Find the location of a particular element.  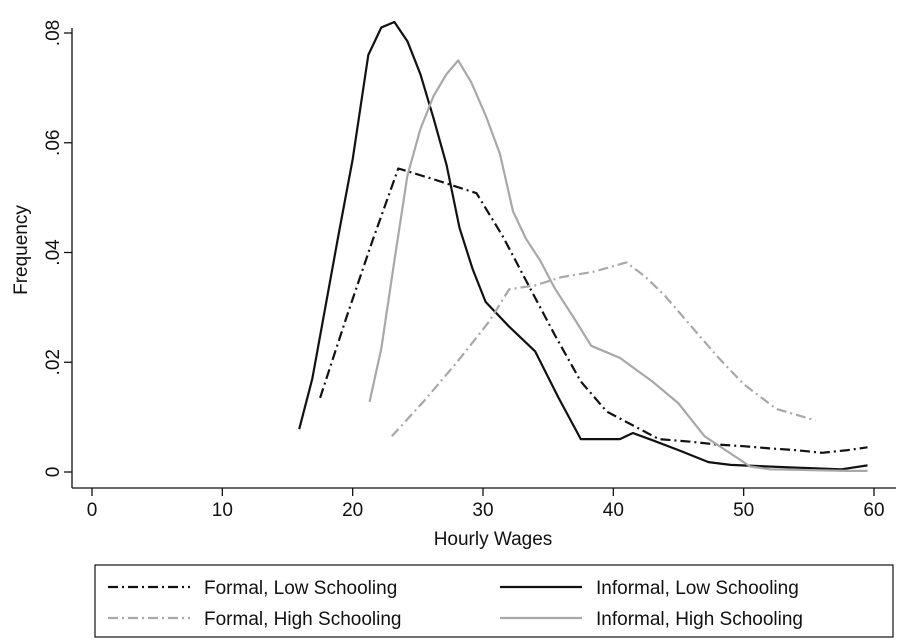

x-tick-label: 50 is located at coordinates (743, 510).